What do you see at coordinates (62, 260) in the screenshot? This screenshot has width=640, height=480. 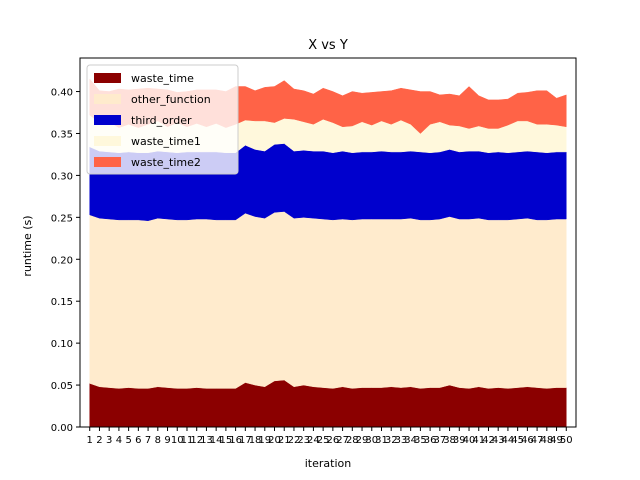 I see `y-tick-label: 0.20` at bounding box center [62, 260].